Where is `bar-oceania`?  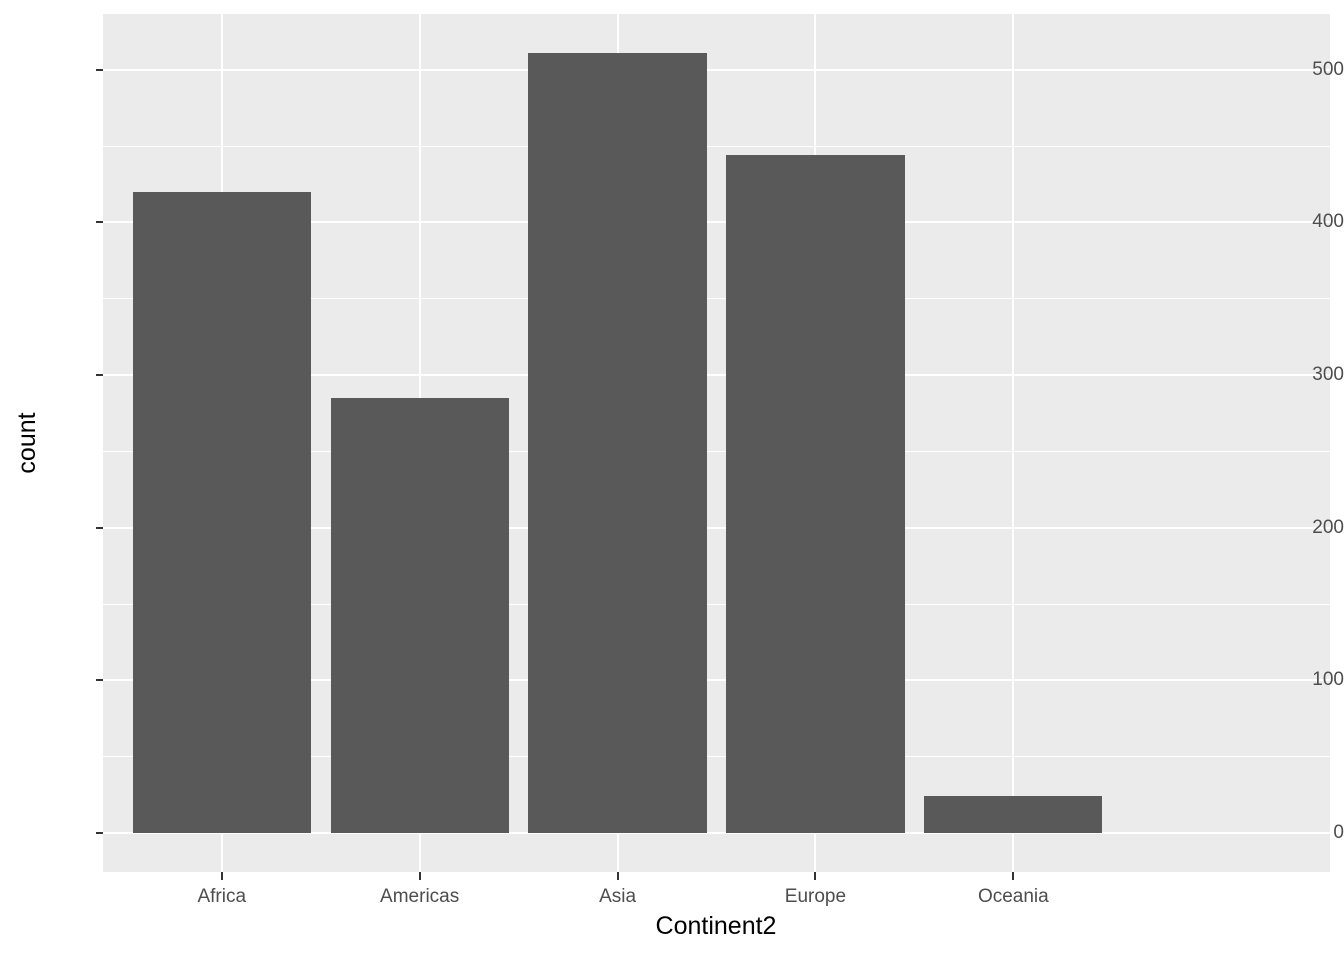
bar-oceania is located at coordinates (1013, 815).